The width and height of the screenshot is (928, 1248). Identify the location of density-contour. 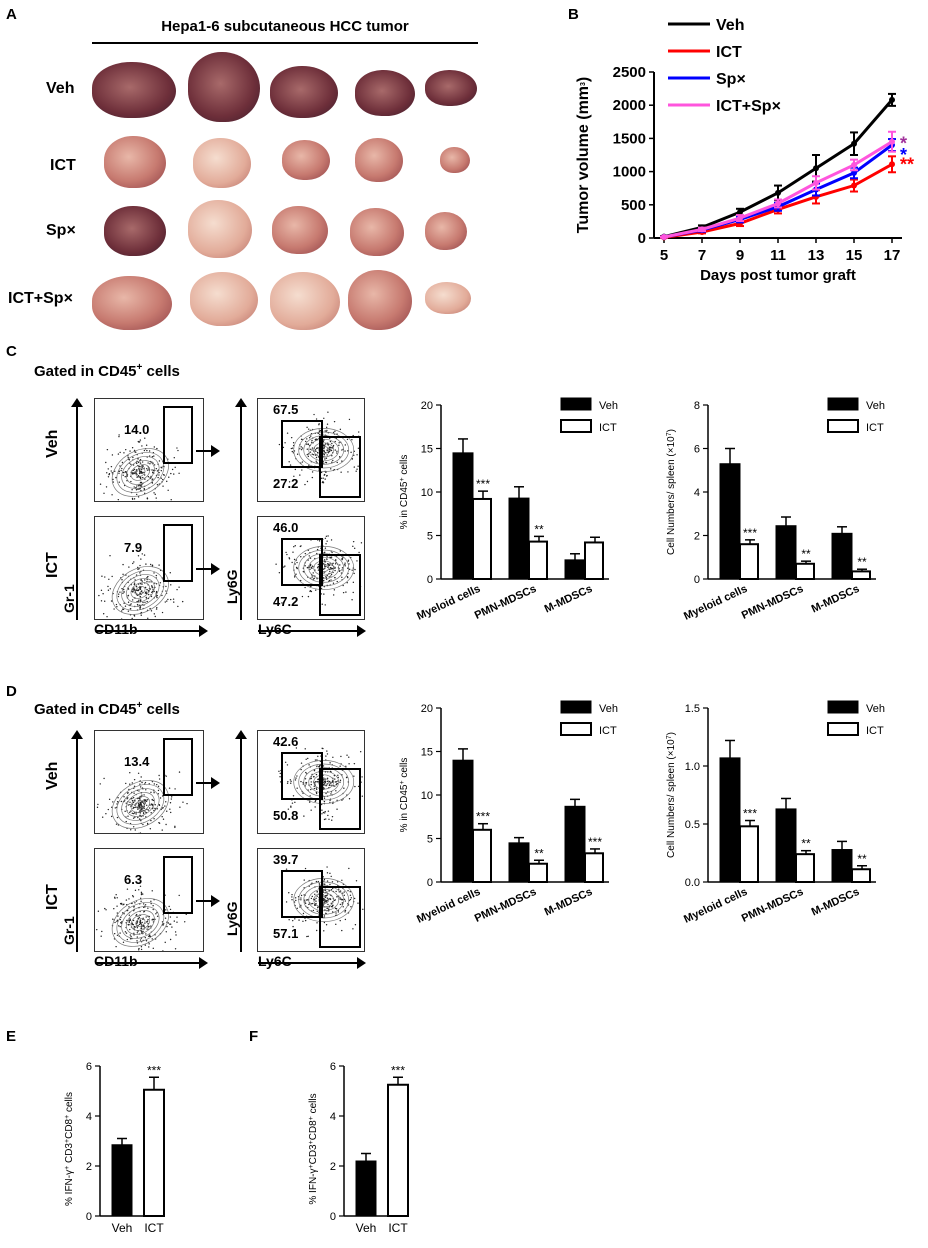
(140, 591).